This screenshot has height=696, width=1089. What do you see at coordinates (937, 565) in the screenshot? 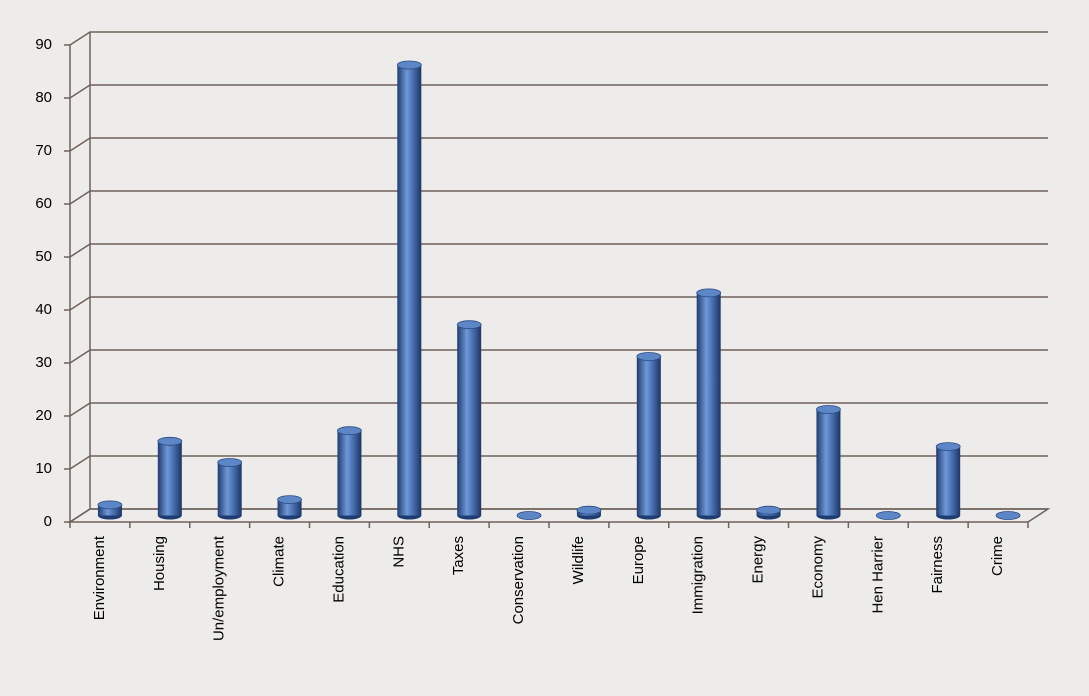
I see `x-tick-label: Fairness` at bounding box center [937, 565].